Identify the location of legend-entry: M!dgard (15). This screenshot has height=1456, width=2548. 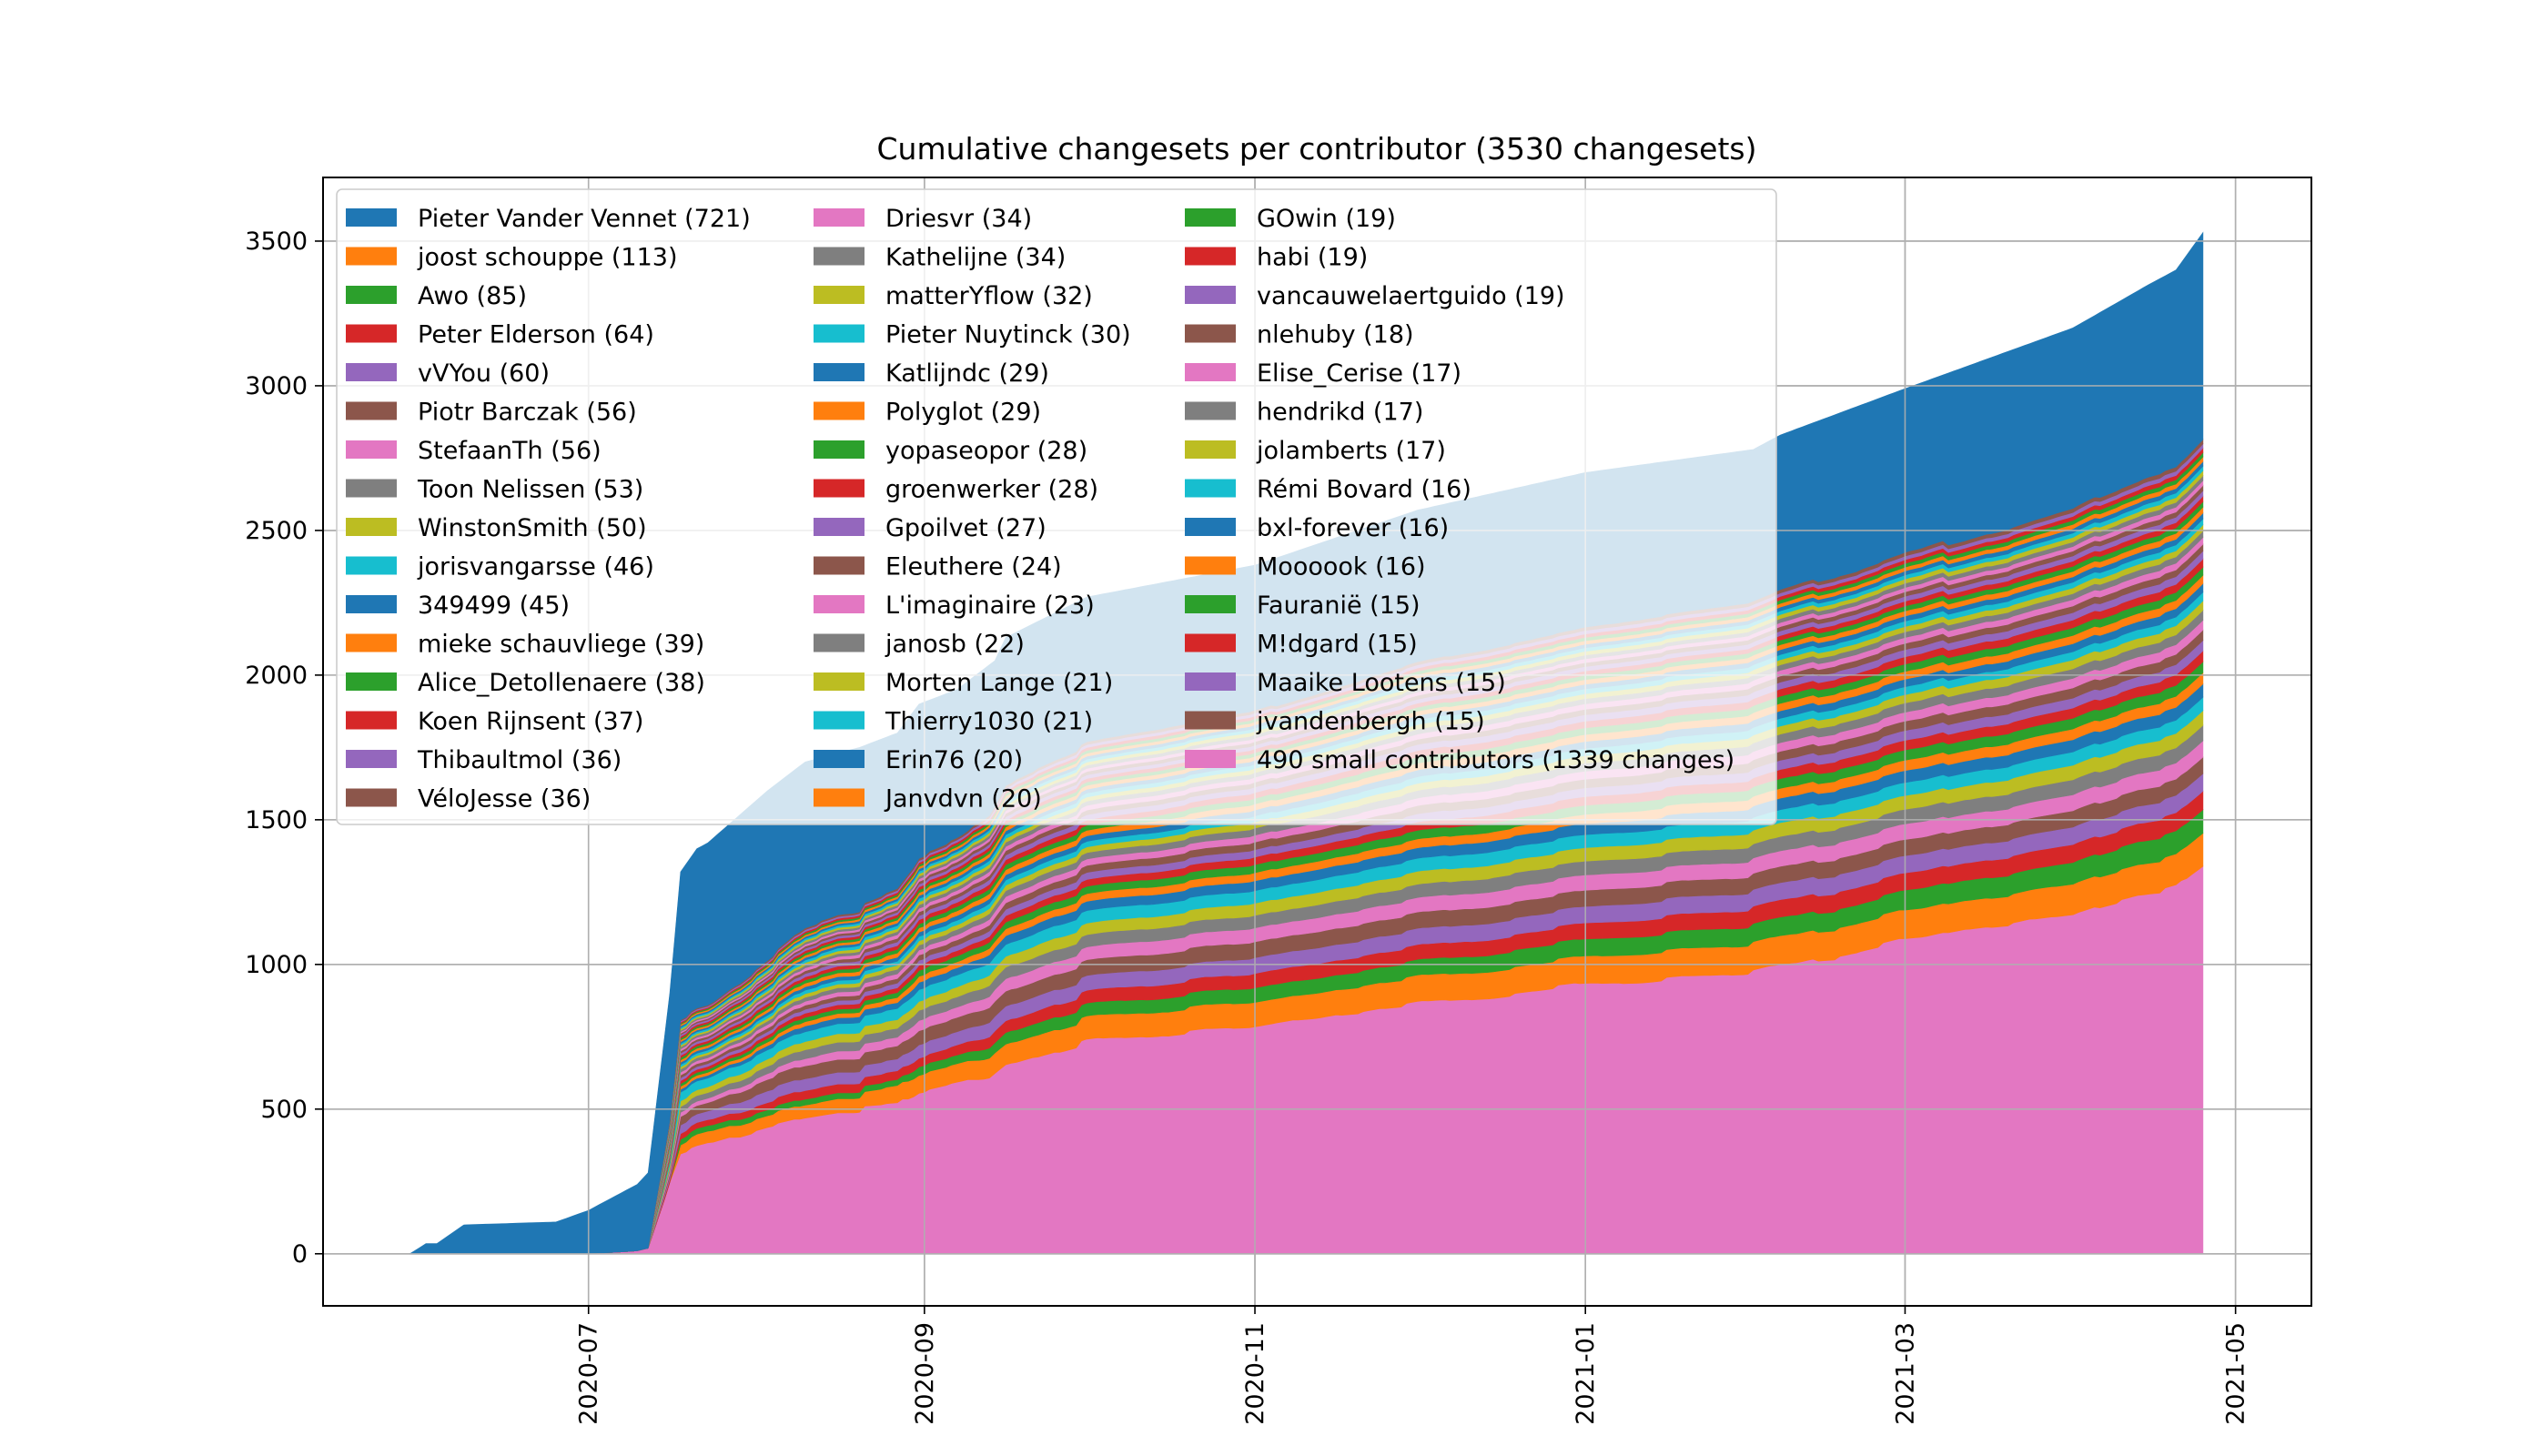
(1337, 645).